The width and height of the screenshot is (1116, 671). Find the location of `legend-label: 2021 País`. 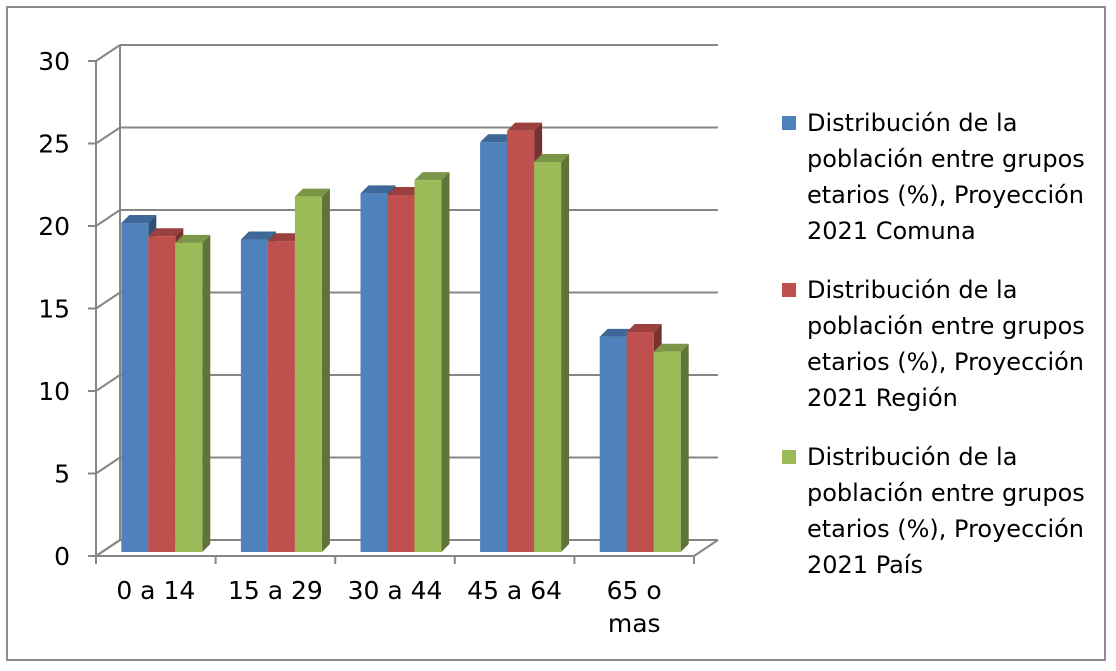

legend-label: 2021 País is located at coordinates (865, 565).